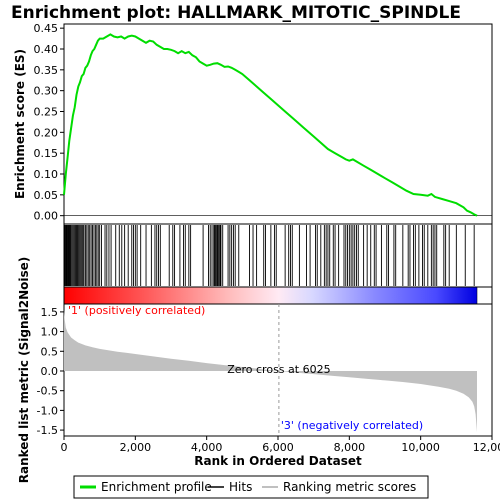 The width and height of the screenshot is (500, 500). Describe the element at coordinates (269, 255) in the screenshot. I see `hit-marks` at that location.